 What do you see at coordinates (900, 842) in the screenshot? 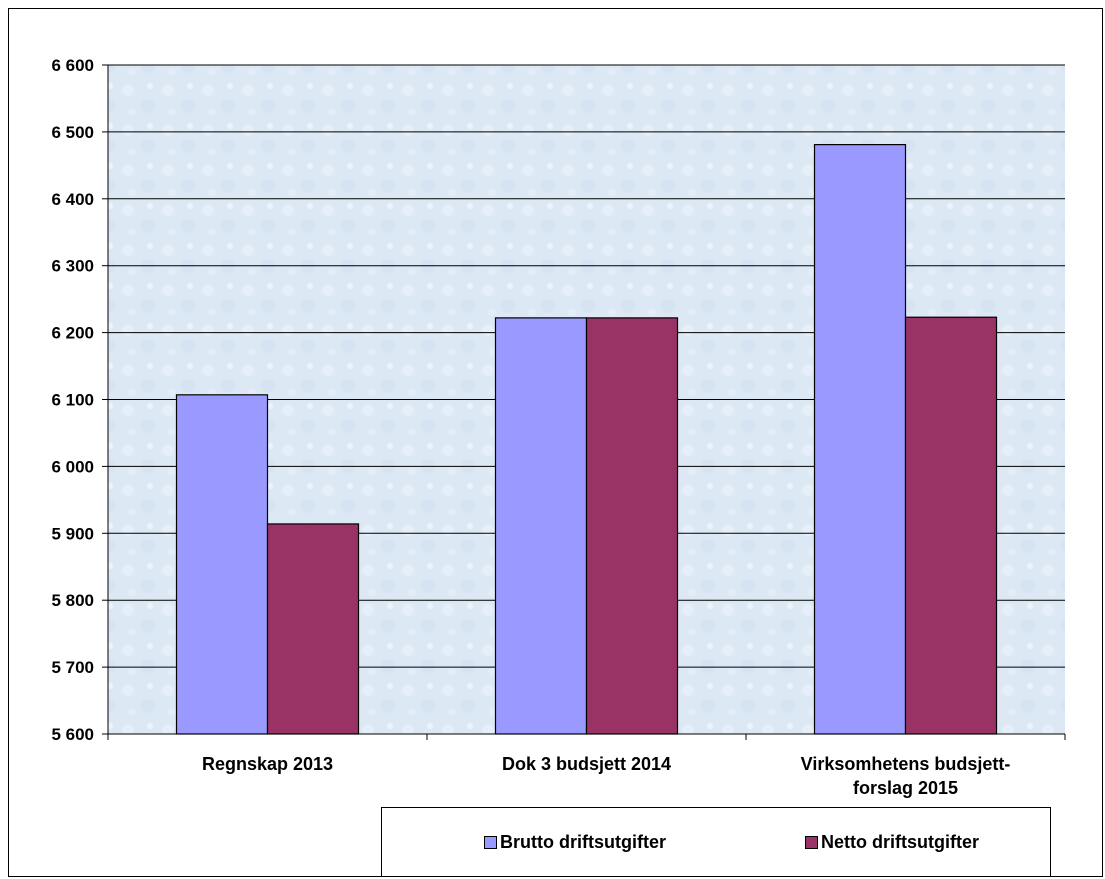
I see `legend-label-netto: Netto driftsutgifter` at bounding box center [900, 842].